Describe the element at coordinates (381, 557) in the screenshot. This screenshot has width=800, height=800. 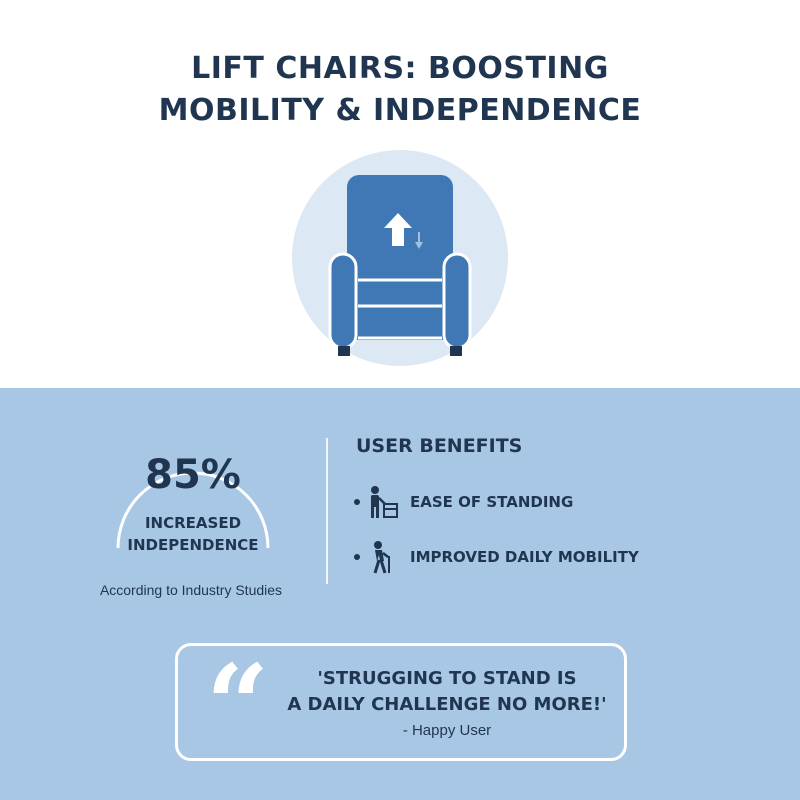
I see `person-with-cane-icon` at that location.